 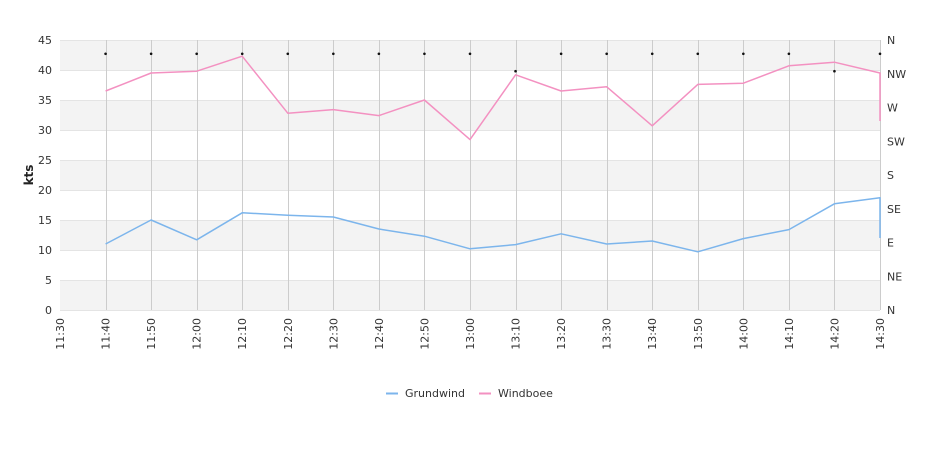 What do you see at coordinates (48, 280) in the screenshot?
I see `y-tick-label: 5` at bounding box center [48, 280].